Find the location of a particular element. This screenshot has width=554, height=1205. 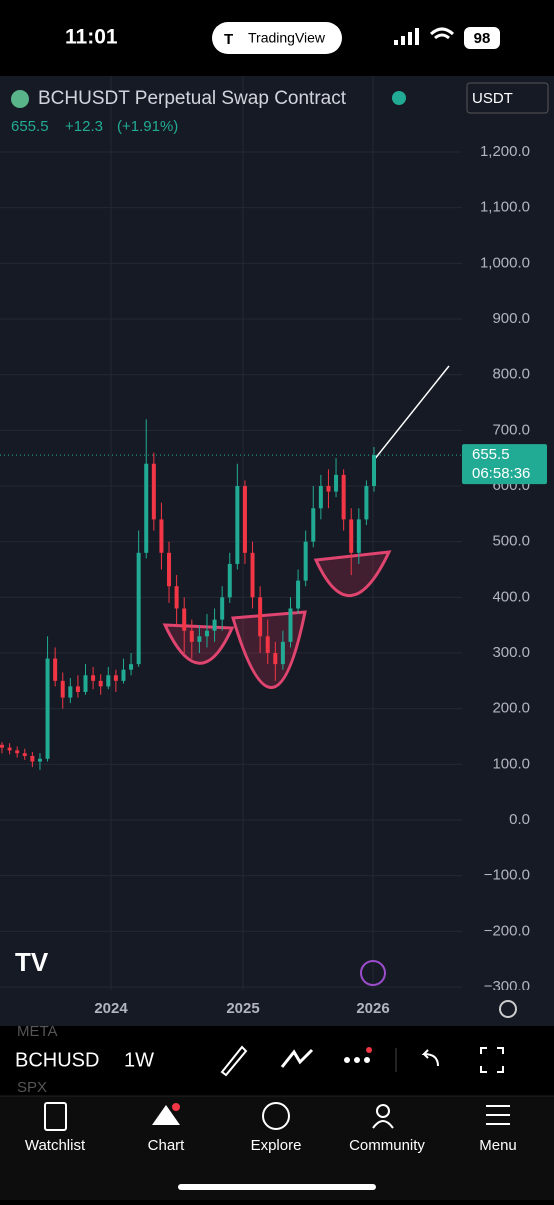

tv-logo: TV is located at coordinates (32, 962).